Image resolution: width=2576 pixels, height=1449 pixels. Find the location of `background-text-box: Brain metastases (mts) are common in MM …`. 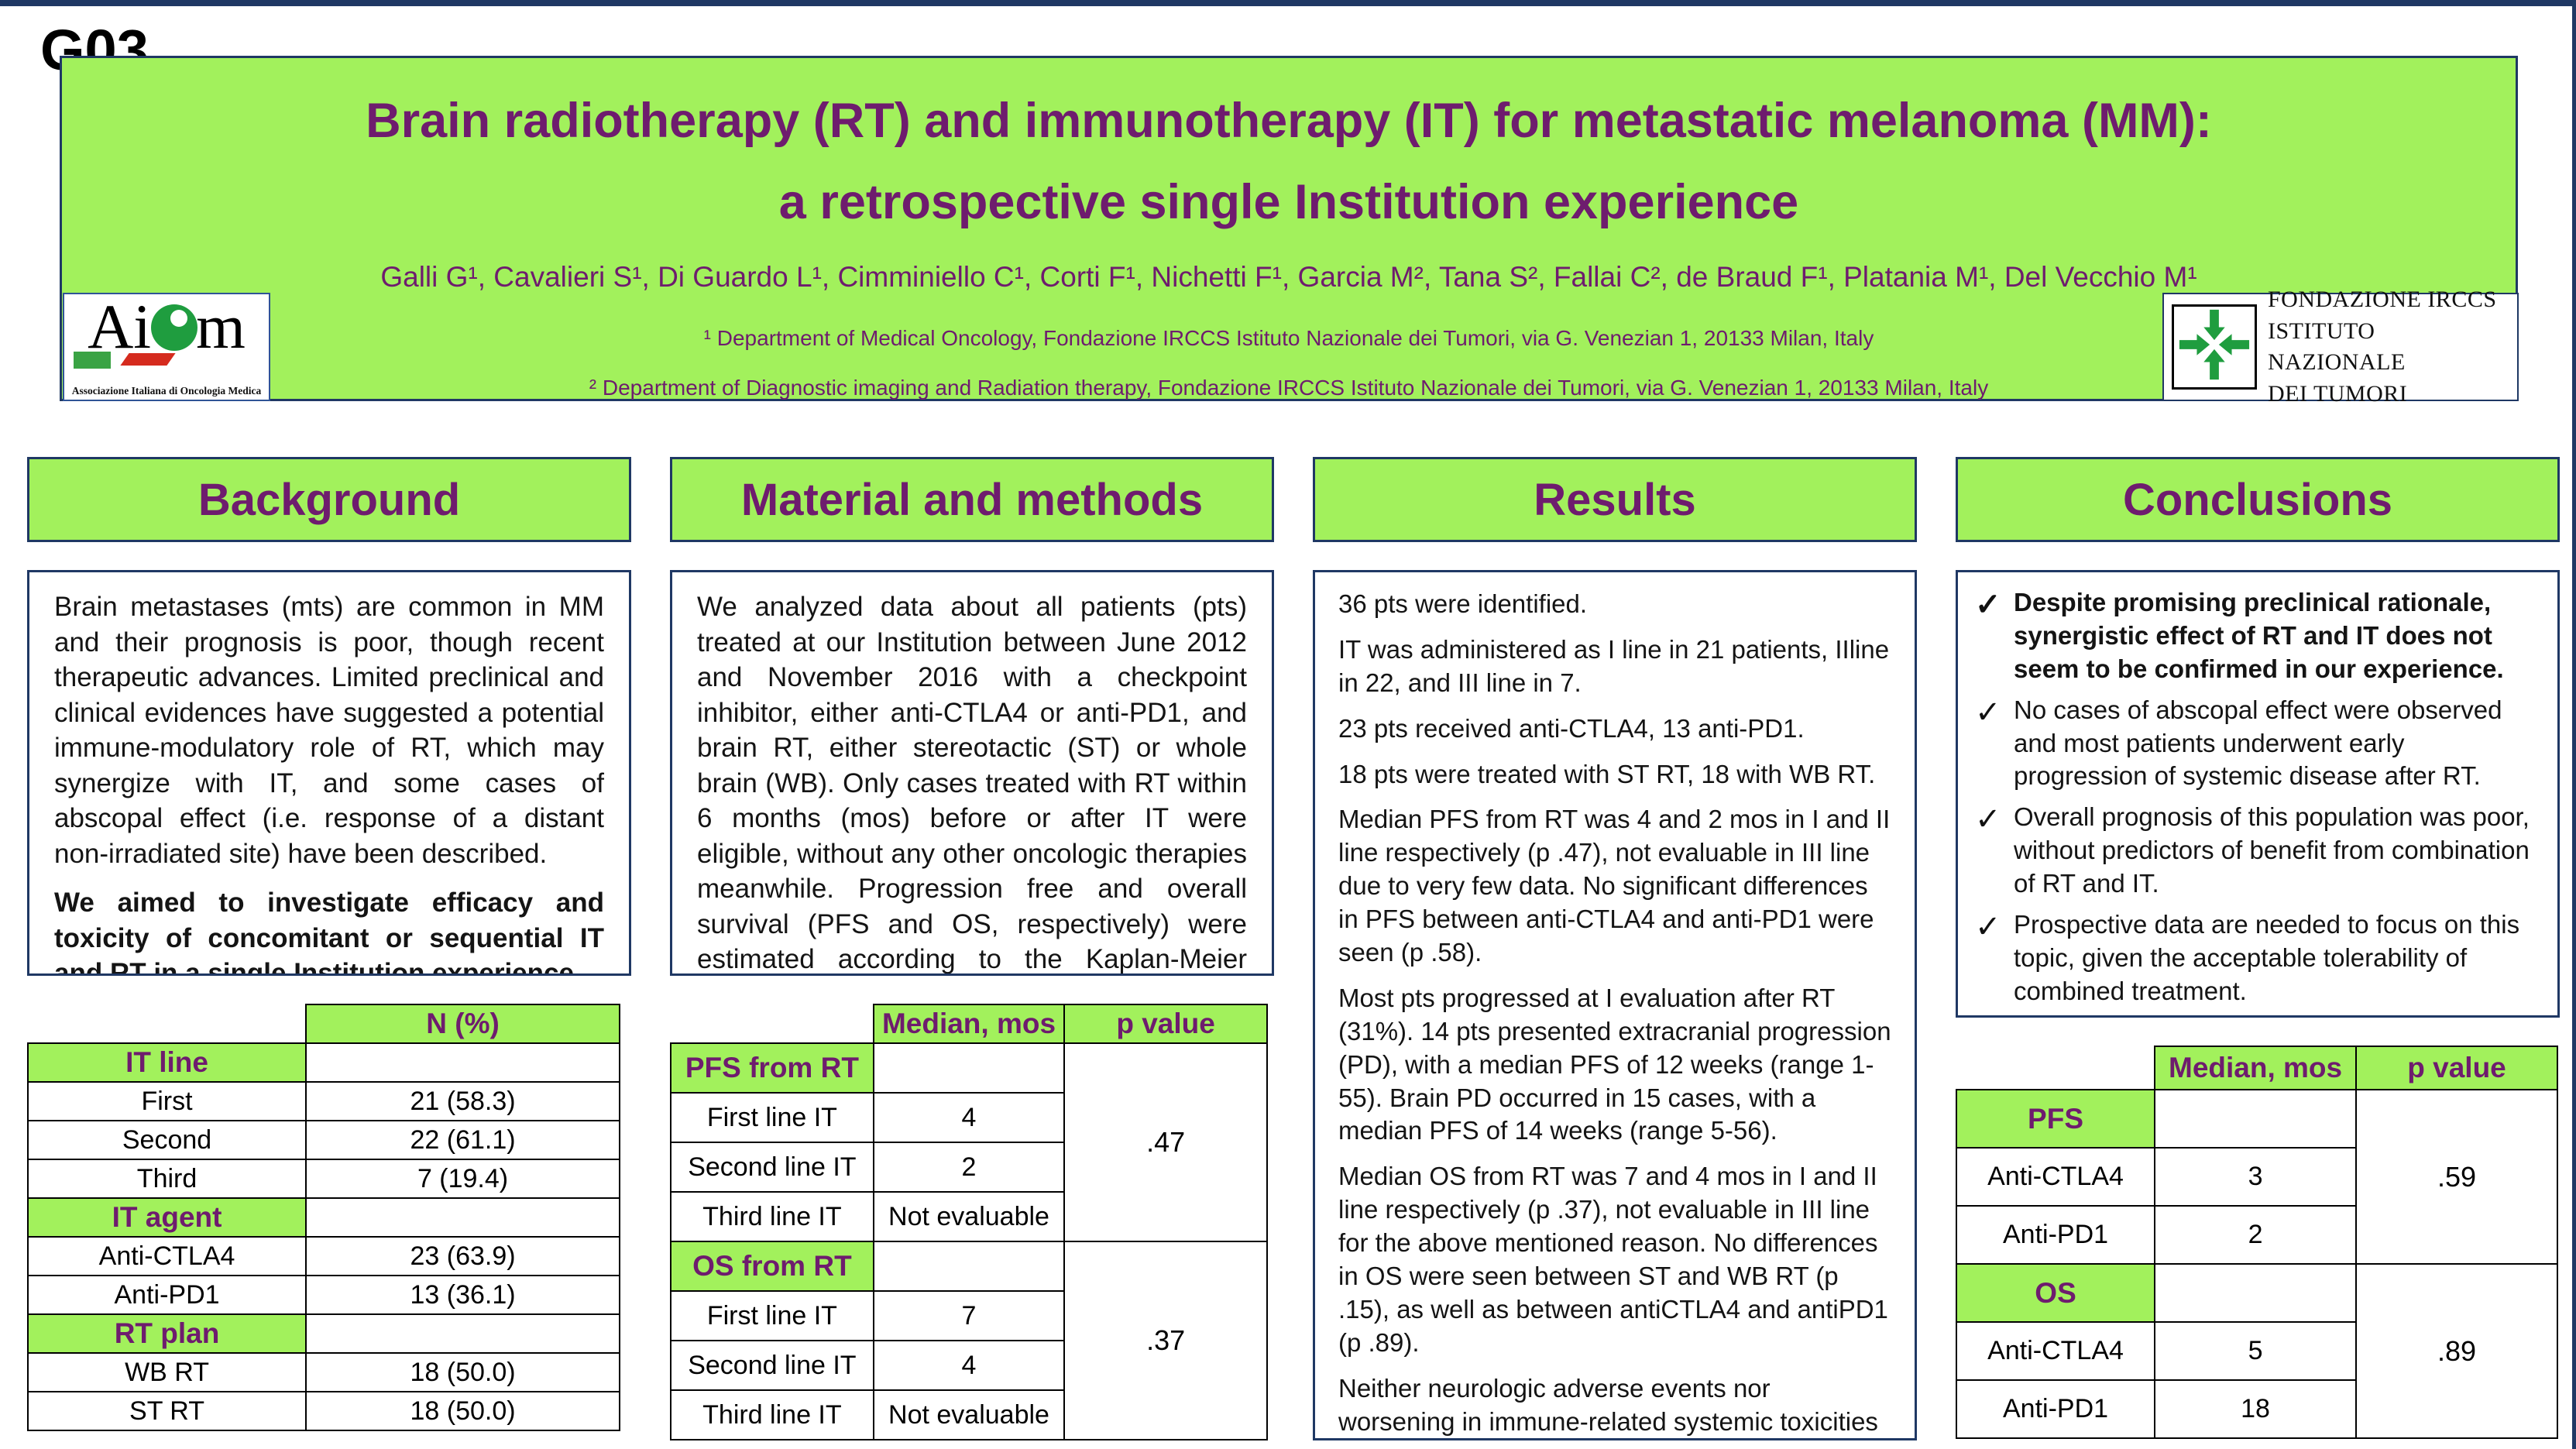

background-text-box: Brain metastases (mts) are common in MM … is located at coordinates (329, 773).